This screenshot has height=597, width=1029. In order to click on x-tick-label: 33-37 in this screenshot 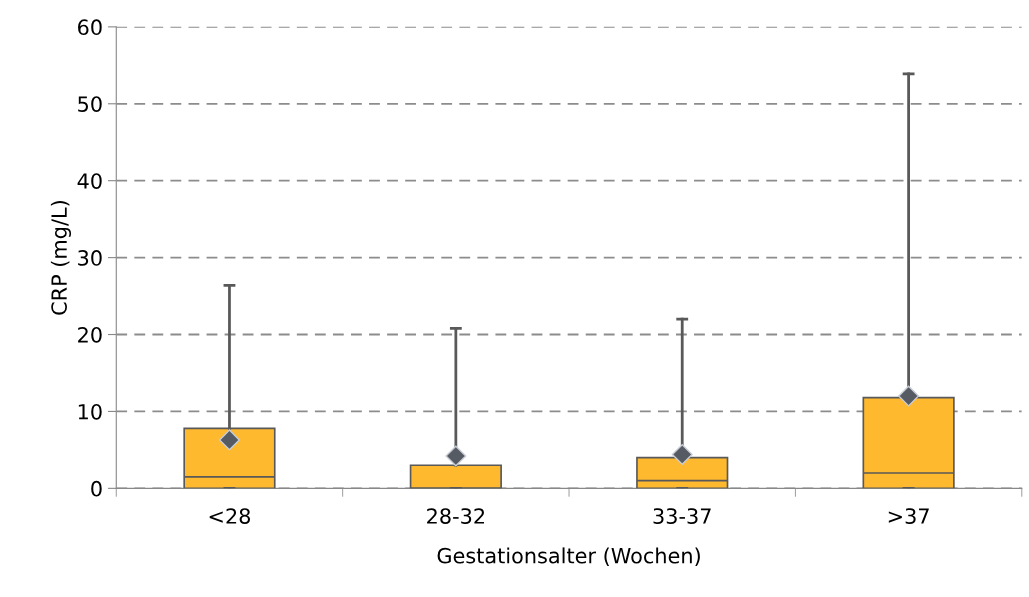, I will do `click(682, 516)`.